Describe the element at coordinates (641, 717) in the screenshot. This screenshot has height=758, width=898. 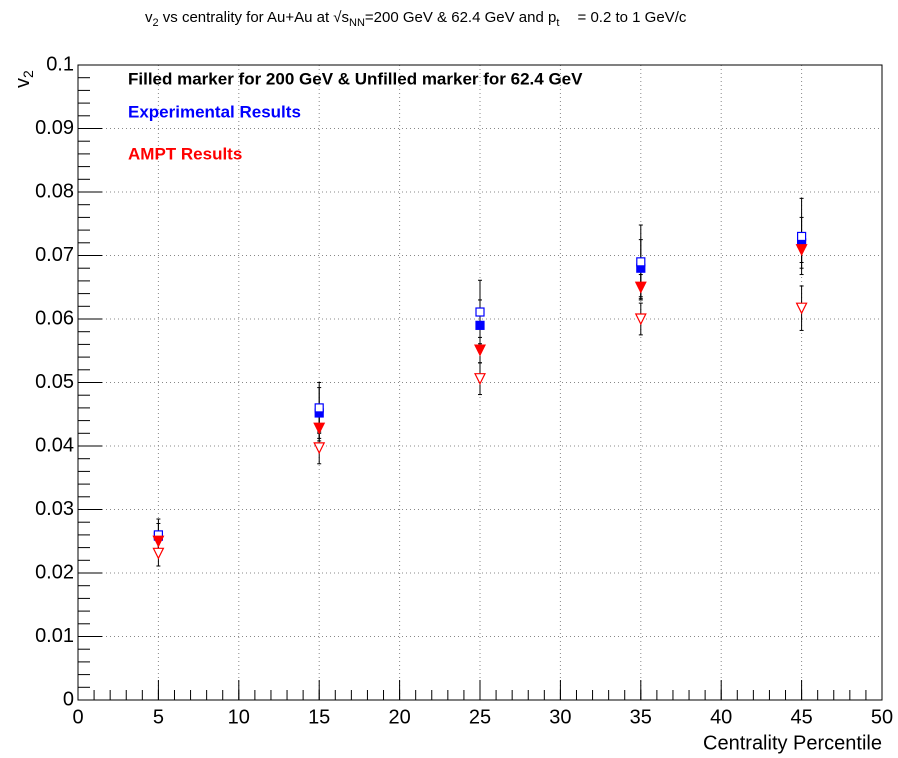
I see `x-tick-label: 35` at that location.